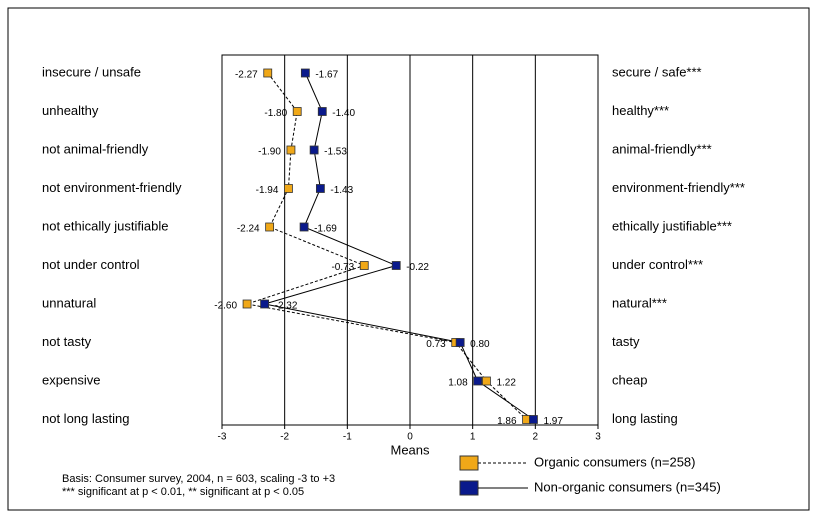 The image size is (818, 521). Describe the element at coordinates (507, 421) in the screenshot. I see `value-label: 1.86` at that location.